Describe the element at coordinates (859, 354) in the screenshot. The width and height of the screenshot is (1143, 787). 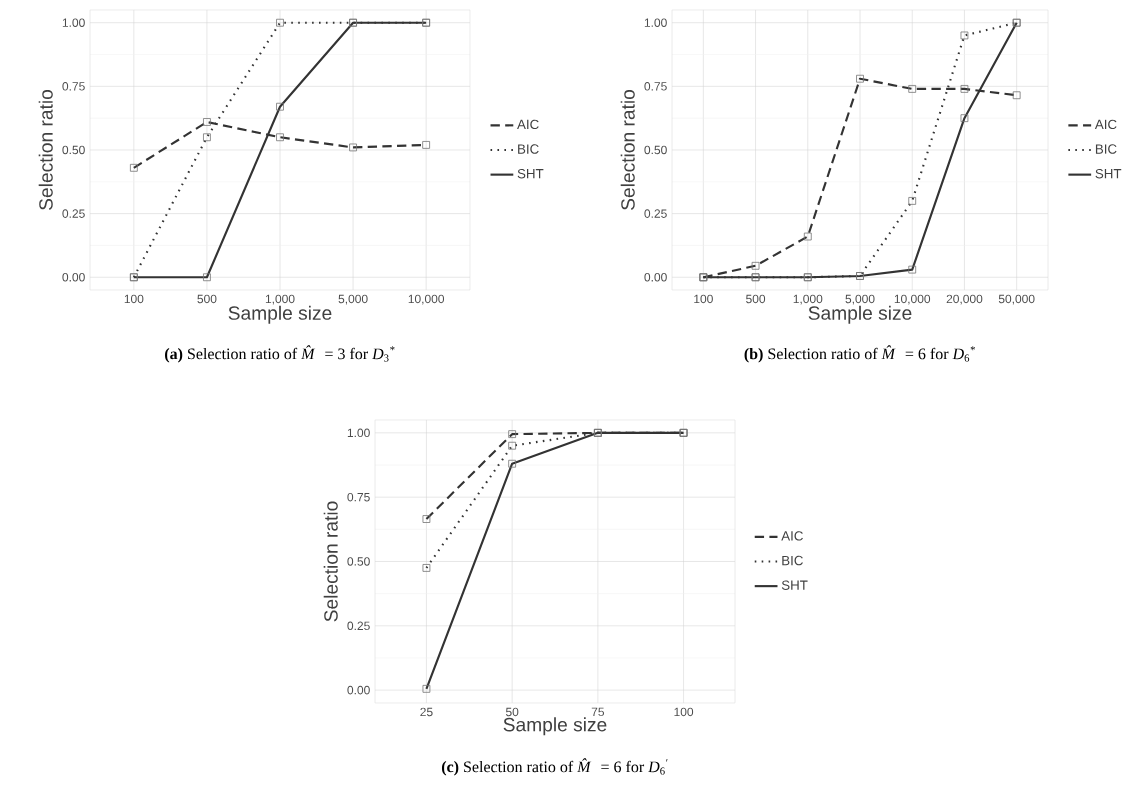
I see `text: (b) Selection ratio of M̂ = 6 for D$_{6}$*` at that location.